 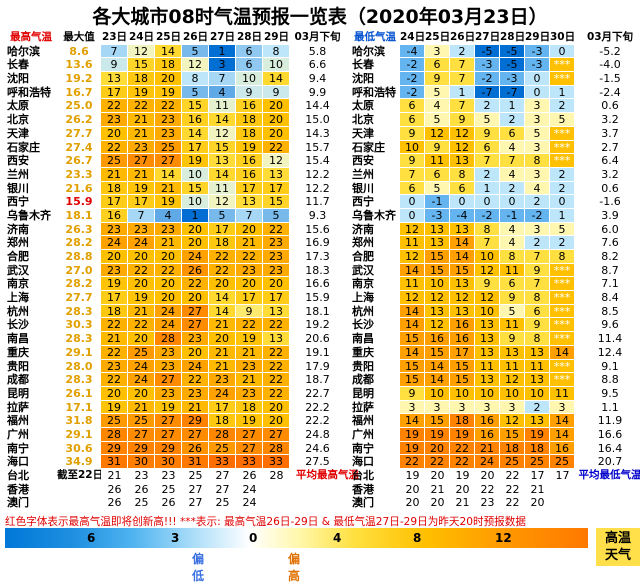 What do you see at coordinates (610, 215) in the screenshot?
I see `month-mean: 3.9` at bounding box center [610, 215].